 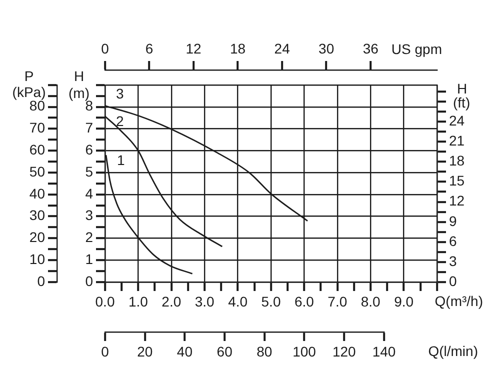 What do you see at coordinates (384, 351) in the screenshot?
I see `x-tick-label: 140` at bounding box center [384, 351].